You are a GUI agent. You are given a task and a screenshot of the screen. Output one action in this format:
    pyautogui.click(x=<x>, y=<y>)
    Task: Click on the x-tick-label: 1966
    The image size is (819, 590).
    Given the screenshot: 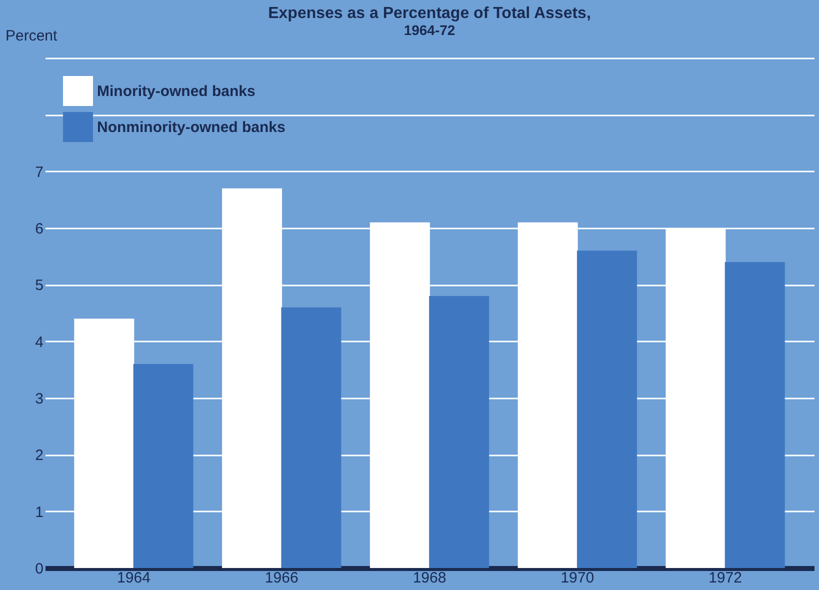 What is the action you would take?
    pyautogui.click(x=281, y=578)
    